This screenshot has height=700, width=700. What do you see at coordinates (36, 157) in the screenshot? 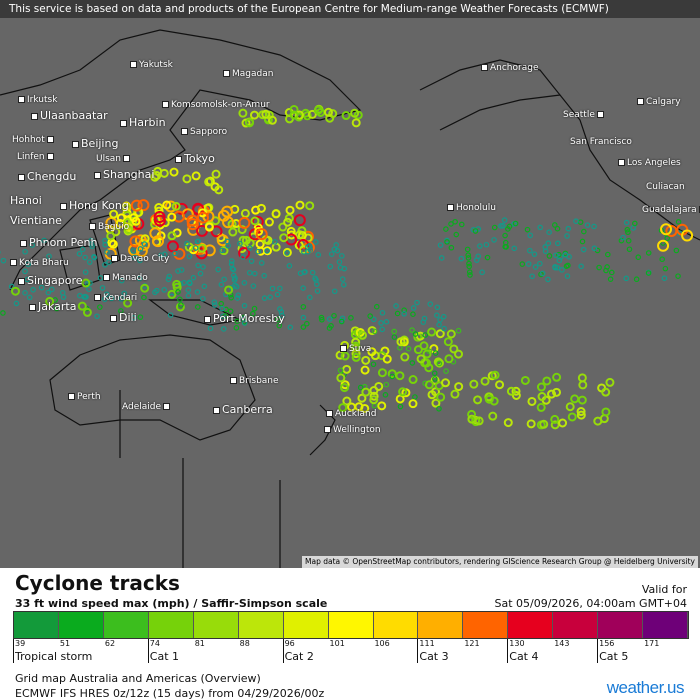
I see `city-linfen: Linfen` at bounding box center [36, 157].